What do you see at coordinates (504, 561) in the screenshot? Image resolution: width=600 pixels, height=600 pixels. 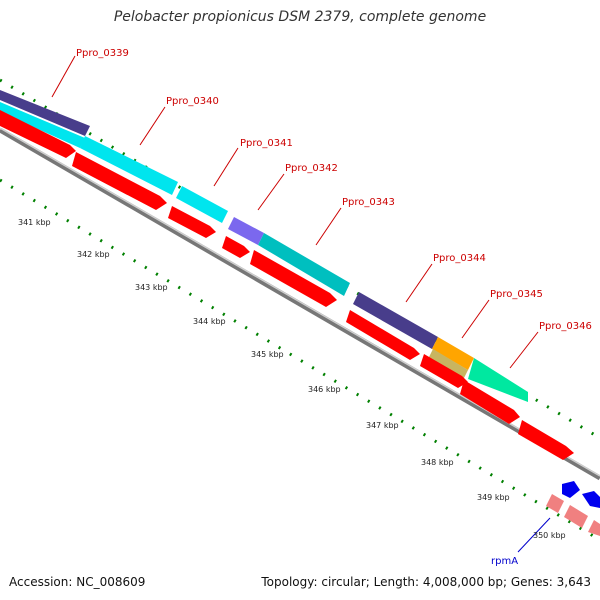 I see `rpma-label: rpmA` at bounding box center [504, 561].